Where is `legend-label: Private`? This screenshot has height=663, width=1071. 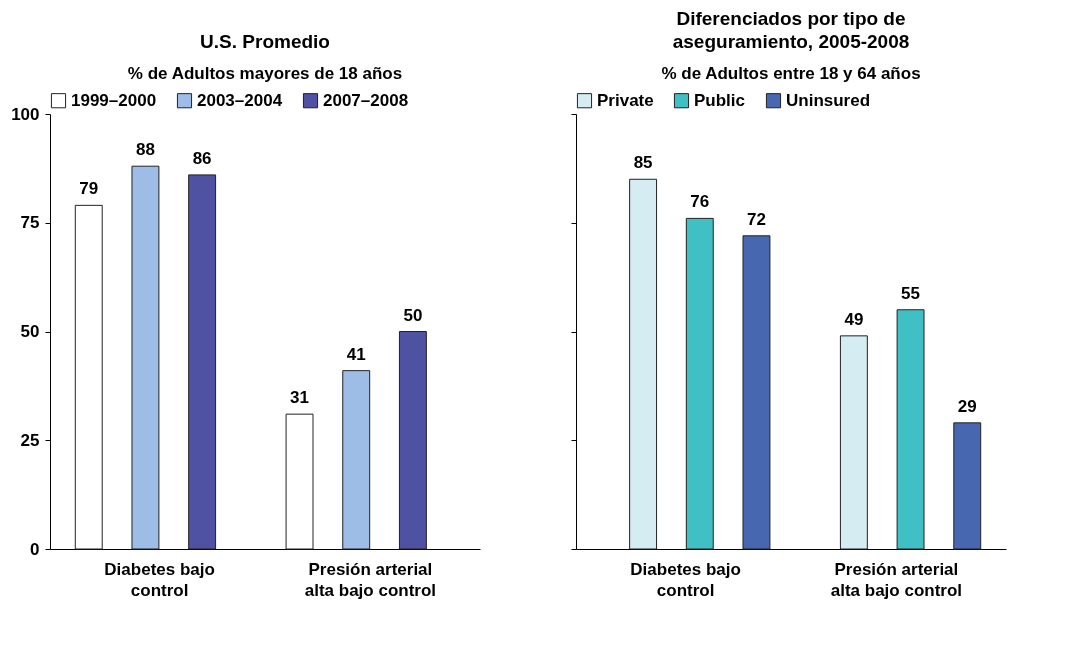 legend-label: Private is located at coordinates (625, 100).